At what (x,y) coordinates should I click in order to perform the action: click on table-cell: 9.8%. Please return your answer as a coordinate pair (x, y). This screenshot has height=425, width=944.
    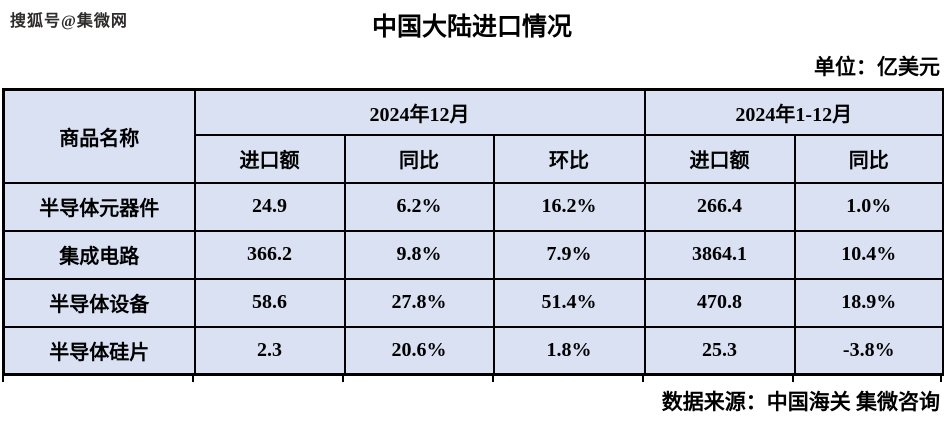
    Looking at the image, I should click on (419, 254).